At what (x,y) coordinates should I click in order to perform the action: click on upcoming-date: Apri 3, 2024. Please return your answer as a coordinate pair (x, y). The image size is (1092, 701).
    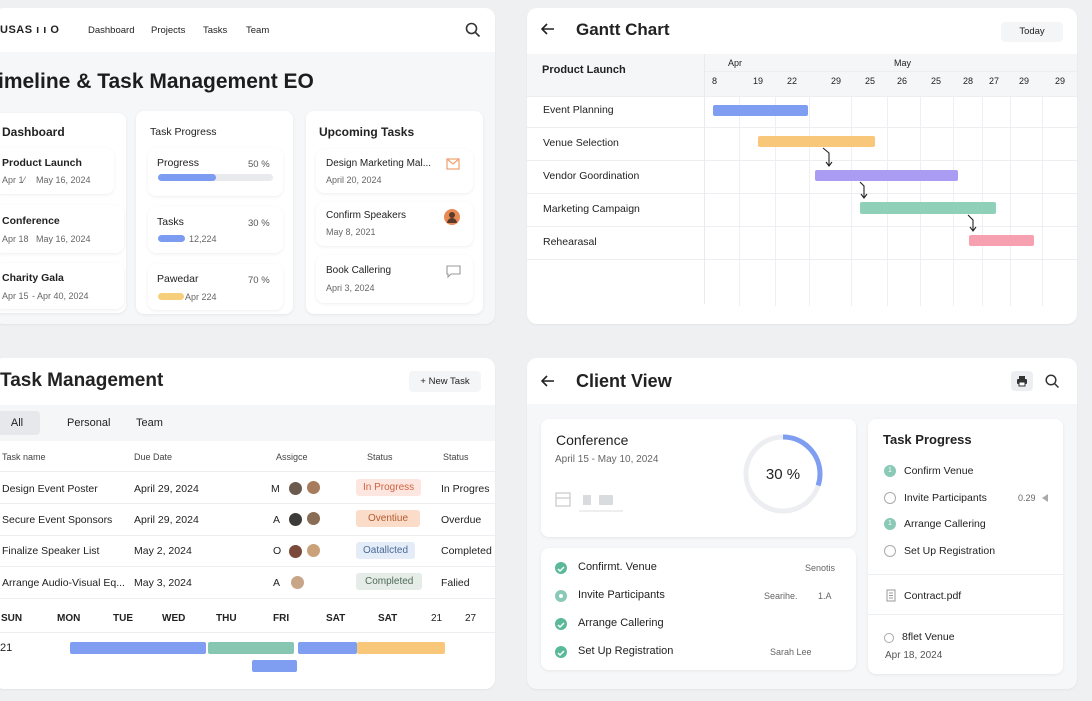
    Looking at the image, I should click on (350, 288).